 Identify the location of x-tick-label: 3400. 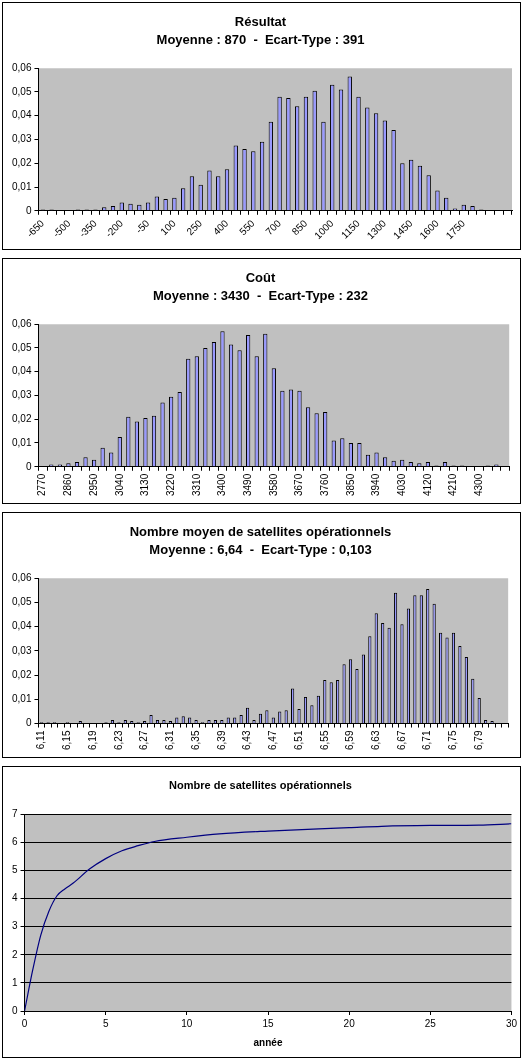
(222, 484).